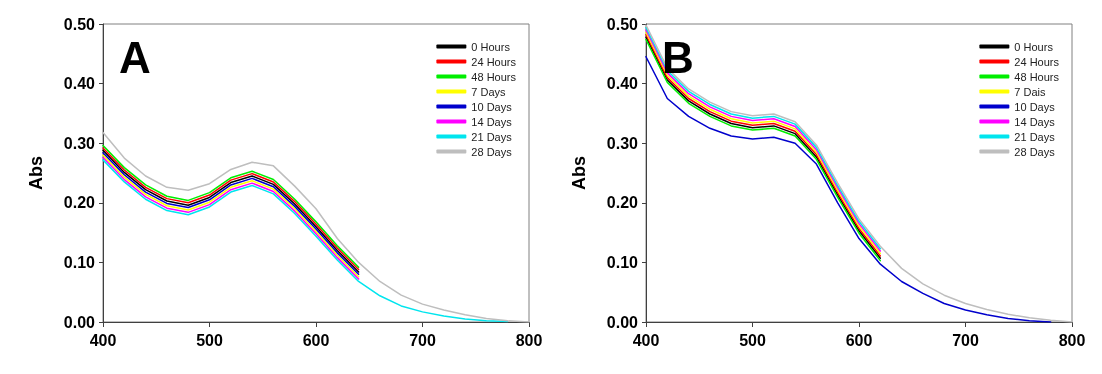 This screenshot has height=374, width=1102. Describe the element at coordinates (1030, 91) in the screenshot. I see `legend-label: 7 Dais` at that location.